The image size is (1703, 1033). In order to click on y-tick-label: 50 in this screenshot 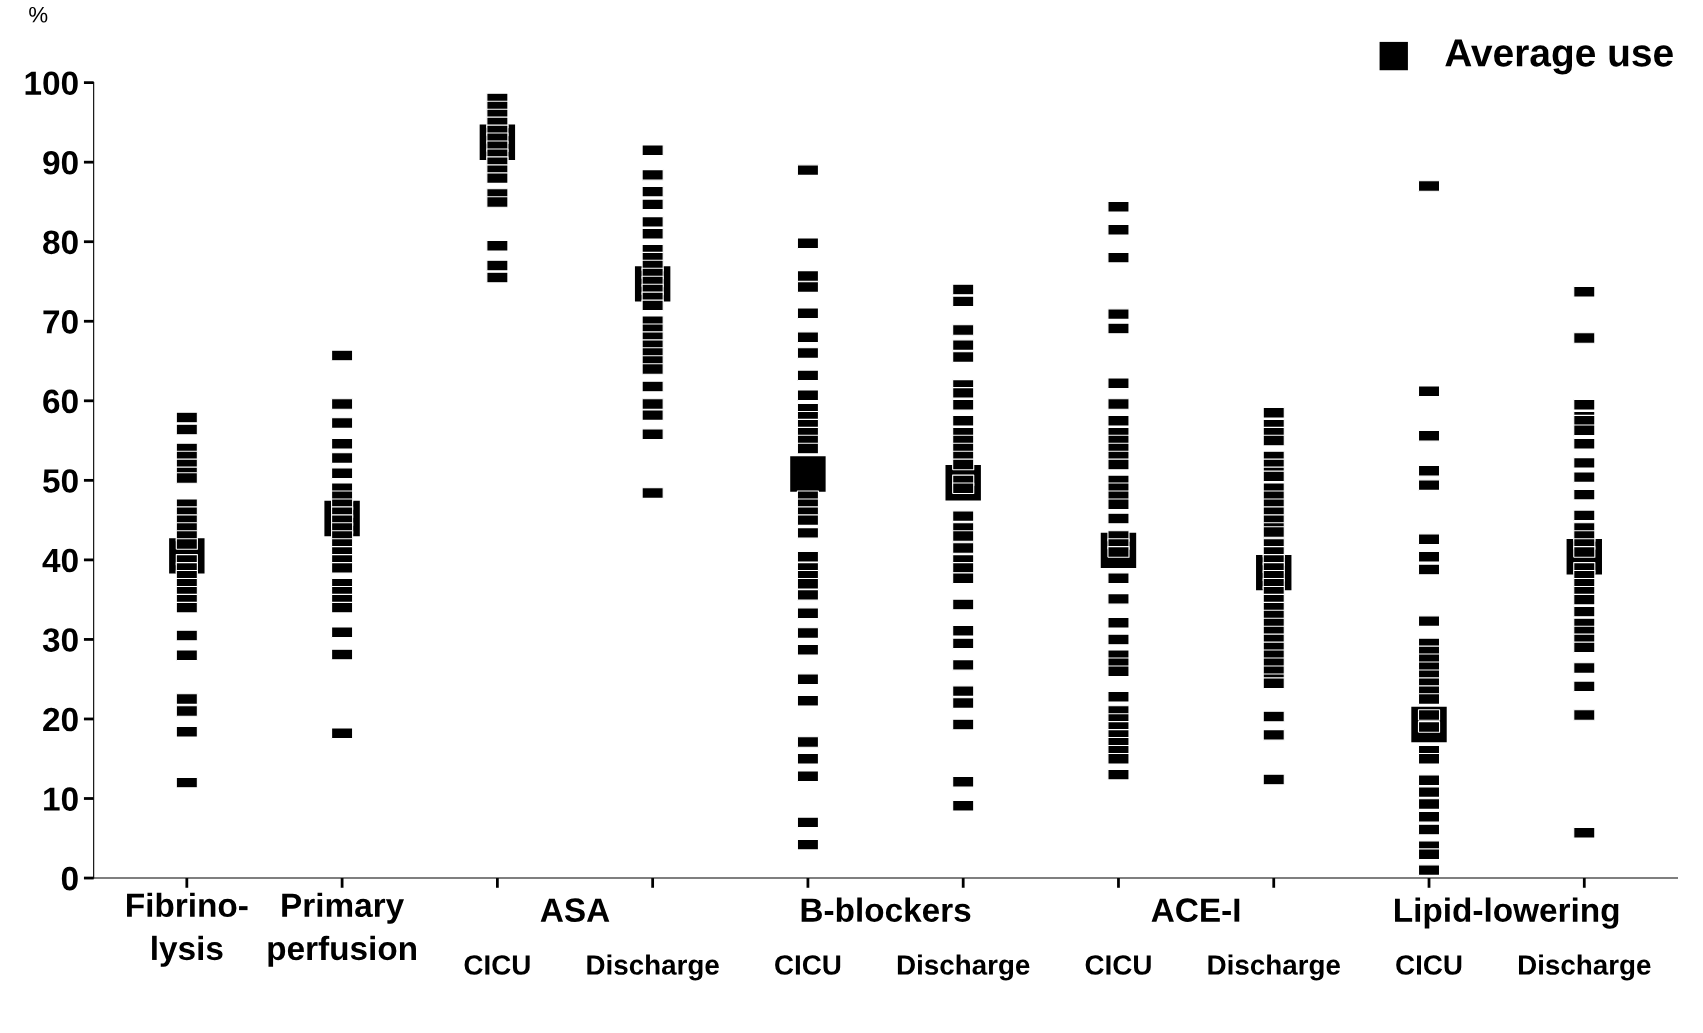, I will do `click(60, 481)`.